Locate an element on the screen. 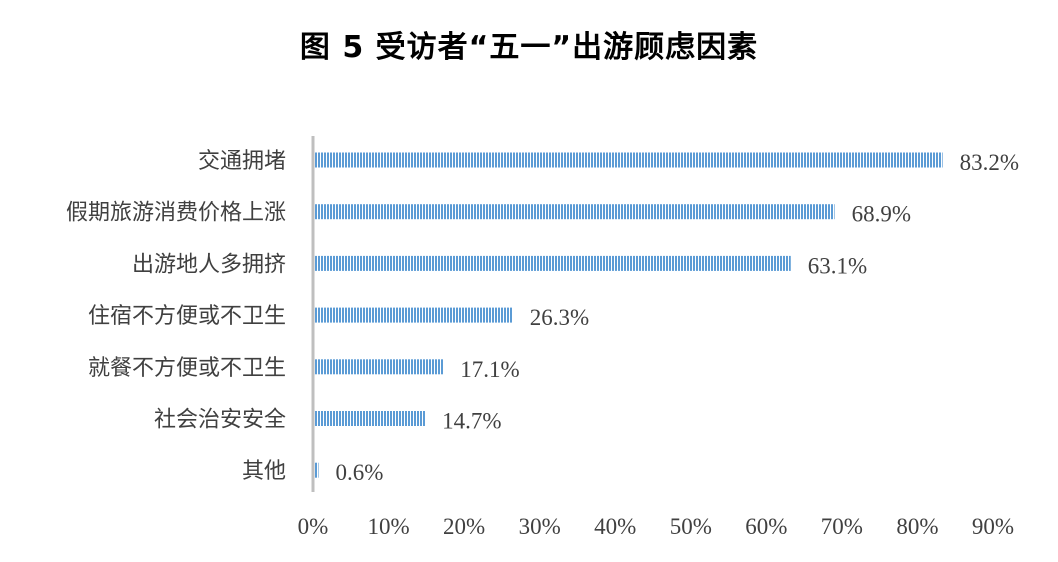  x-tick-label: 60% is located at coordinates (766, 526).